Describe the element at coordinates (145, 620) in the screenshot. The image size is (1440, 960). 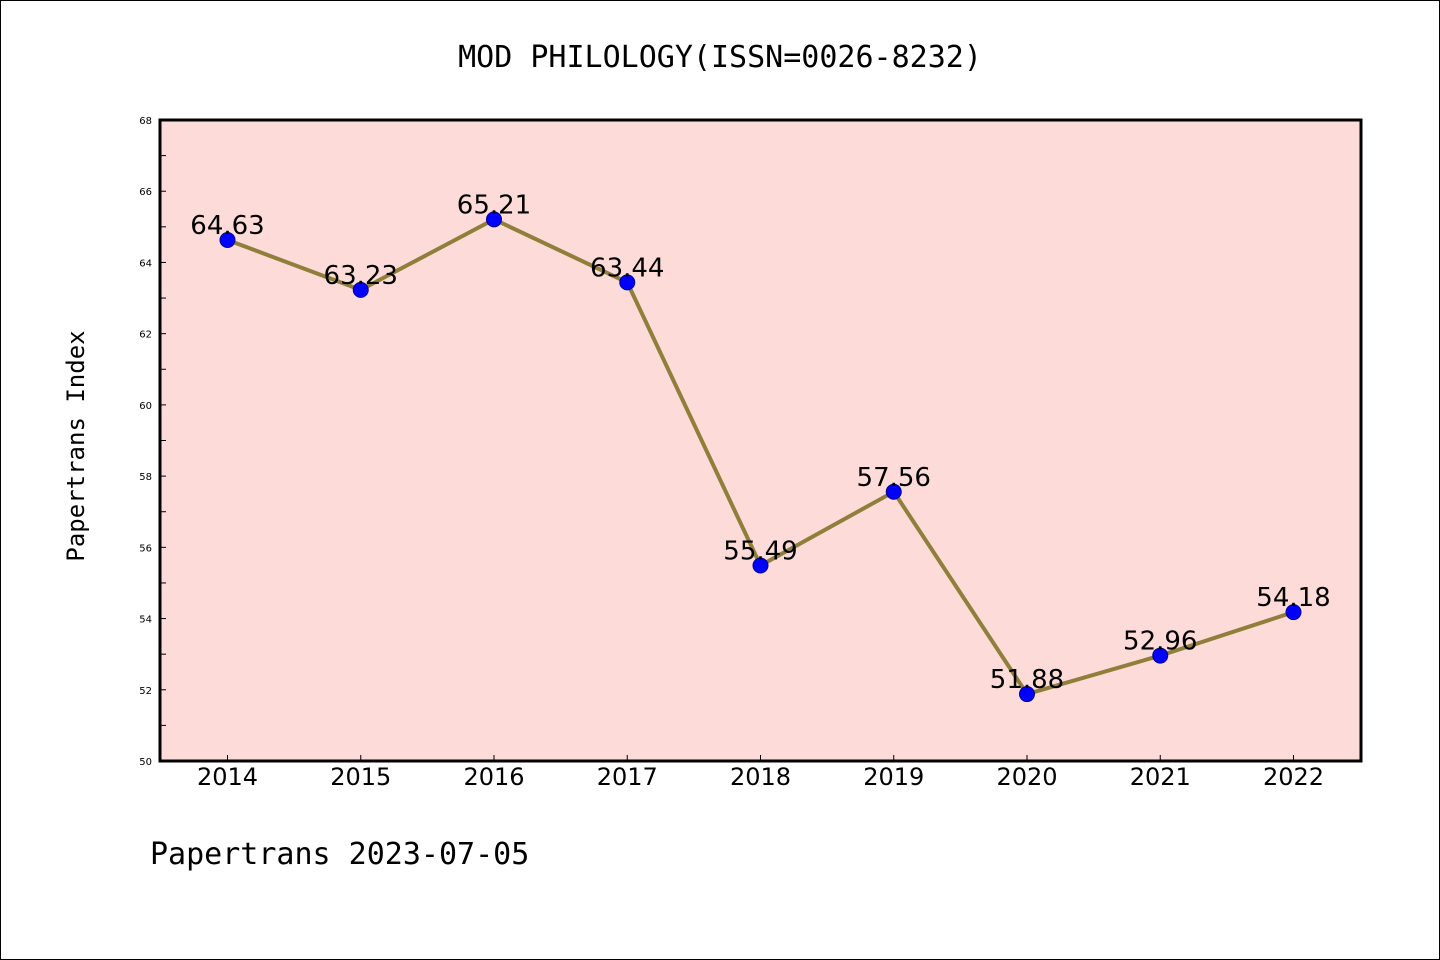
I see `y-tick-label: 54` at that location.